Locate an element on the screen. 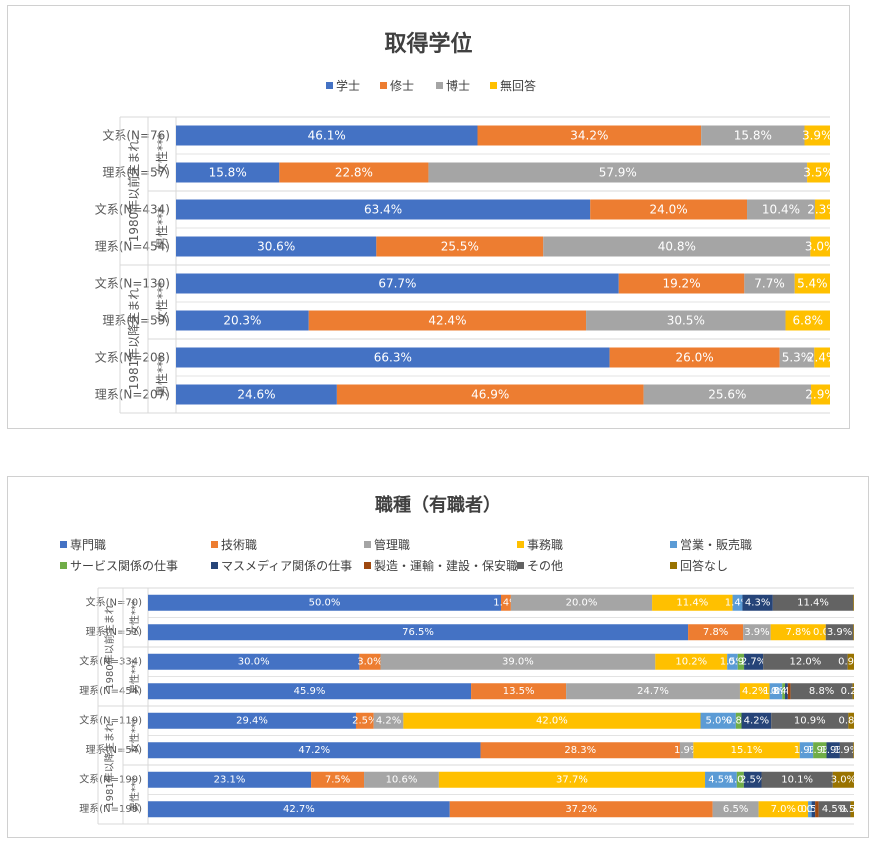  legend-item: 技術職 is located at coordinates (234, 544).